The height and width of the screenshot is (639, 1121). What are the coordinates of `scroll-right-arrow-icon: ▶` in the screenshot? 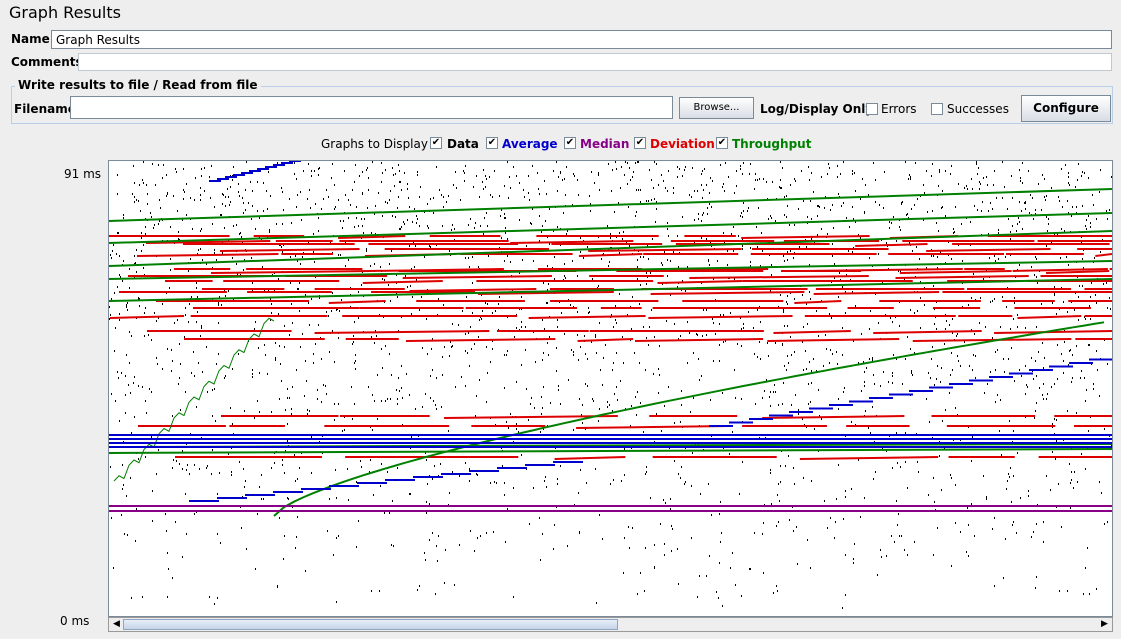 It's located at (1104, 624).